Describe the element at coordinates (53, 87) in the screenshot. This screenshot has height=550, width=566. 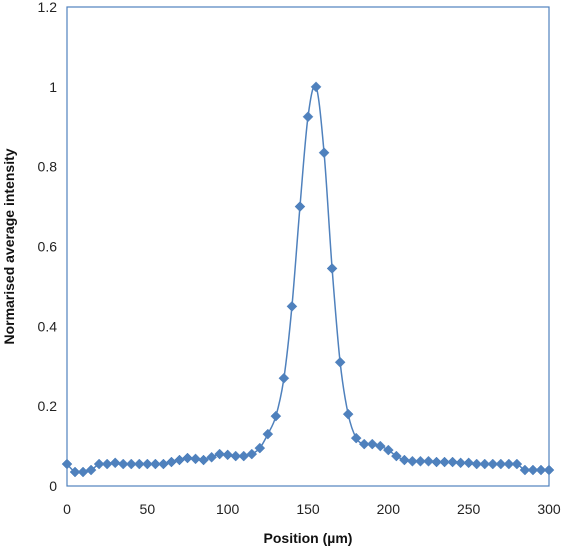
I see `y-tick-label: 1` at that location.